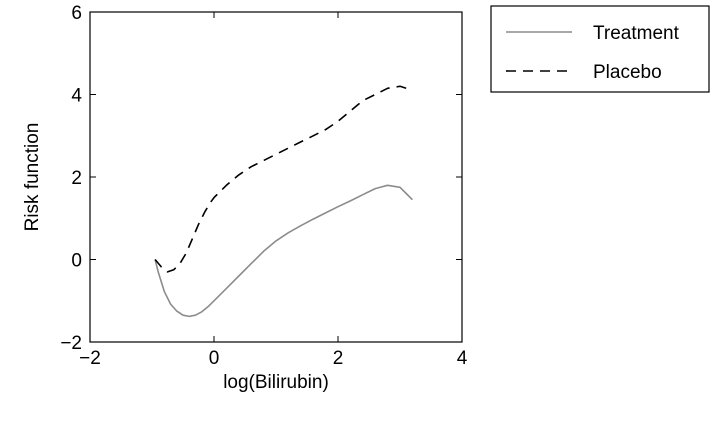  What do you see at coordinates (76, 261) in the screenshot?
I see `y-tick-label: 0` at bounding box center [76, 261].